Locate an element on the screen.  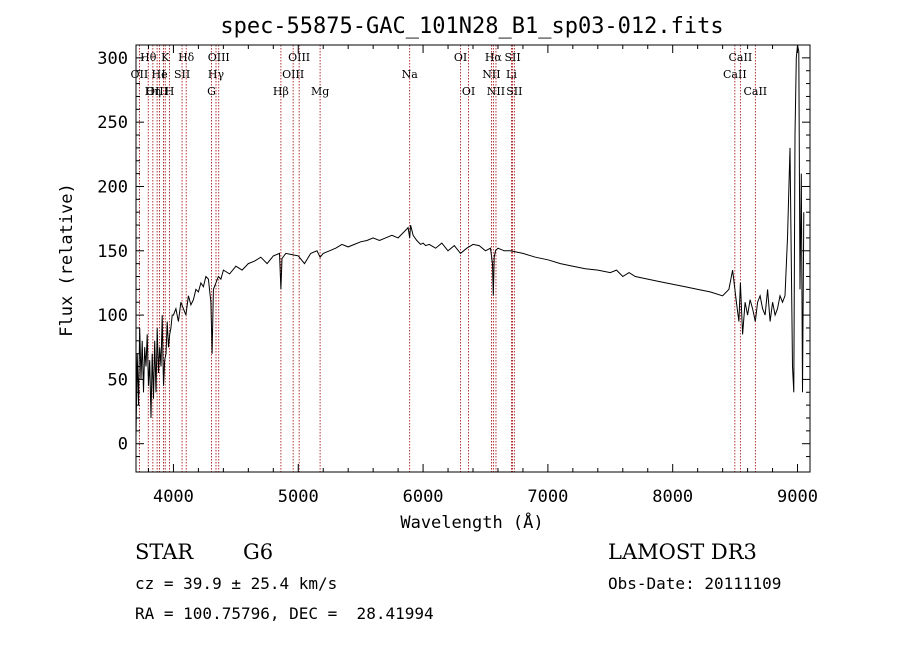
x-tick-label: 7000 is located at coordinates (547, 497).